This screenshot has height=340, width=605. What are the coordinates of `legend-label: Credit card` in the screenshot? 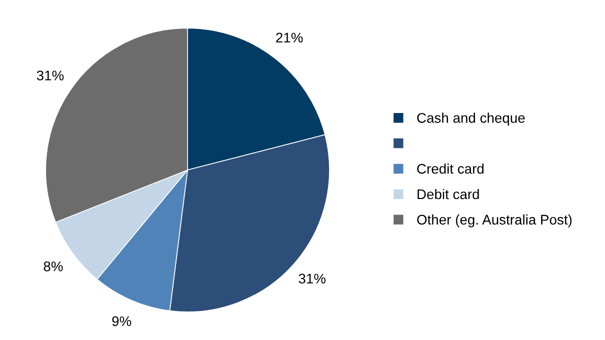 It's located at (450, 169).